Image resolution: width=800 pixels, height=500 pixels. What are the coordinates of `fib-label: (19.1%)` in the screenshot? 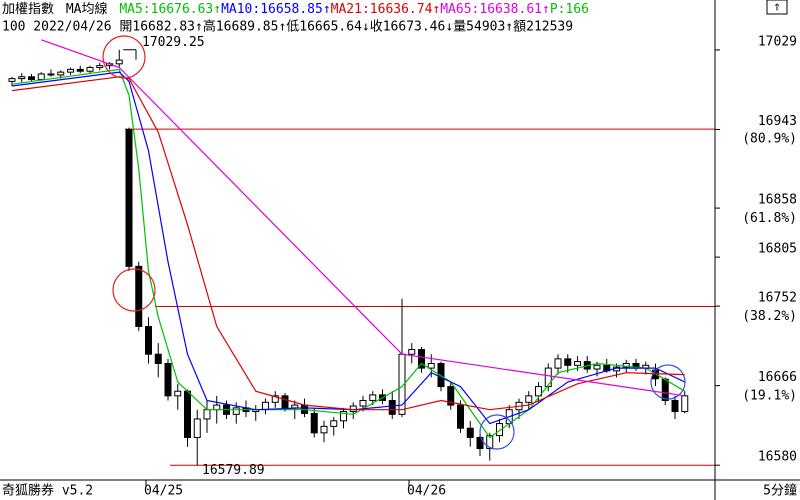 It's located at (769, 395).